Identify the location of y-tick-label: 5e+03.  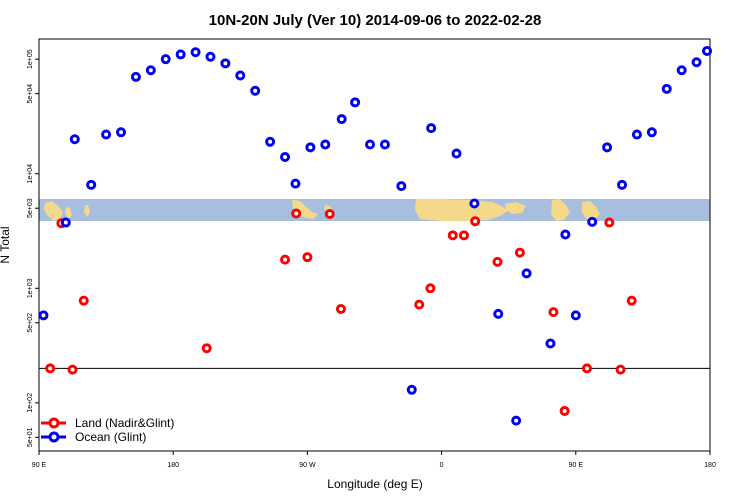
(30, 208).